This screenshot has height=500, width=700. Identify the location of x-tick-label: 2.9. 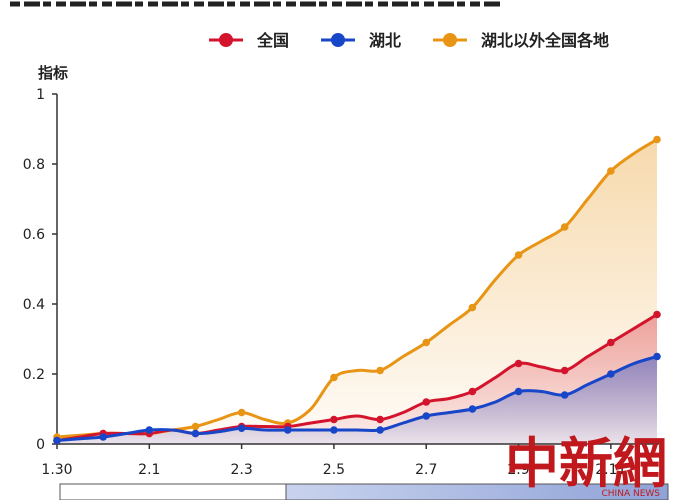
(518, 470).